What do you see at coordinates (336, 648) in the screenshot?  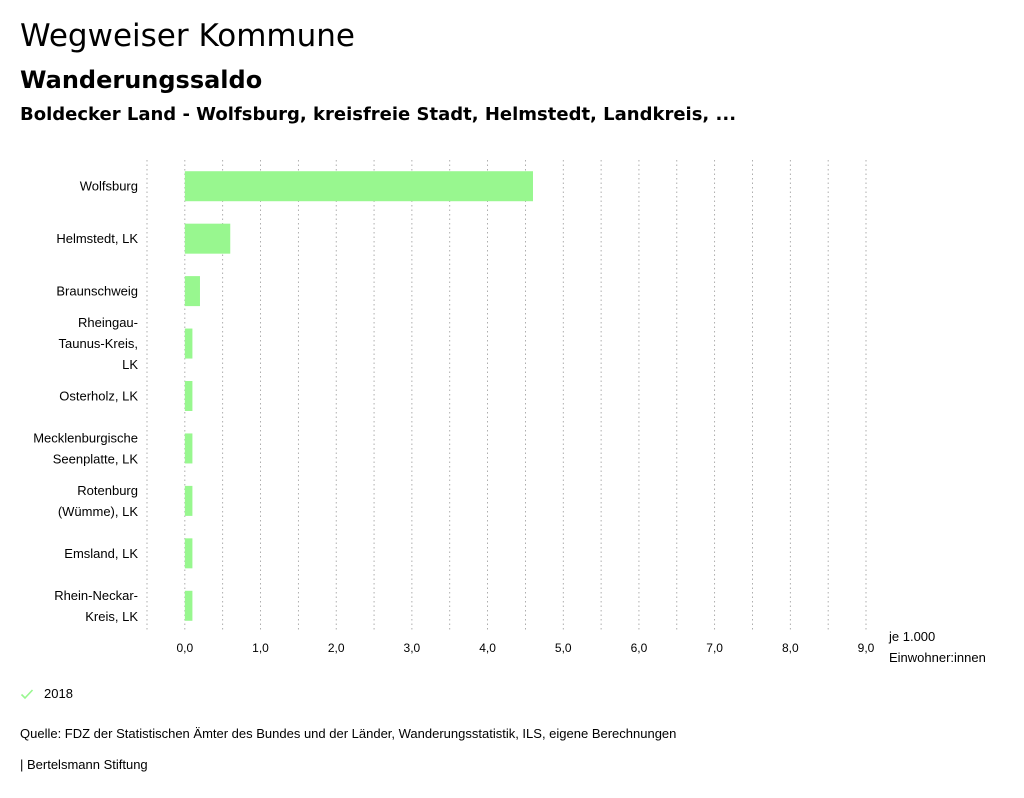 I see `x-tick-label: 2,0` at bounding box center [336, 648].